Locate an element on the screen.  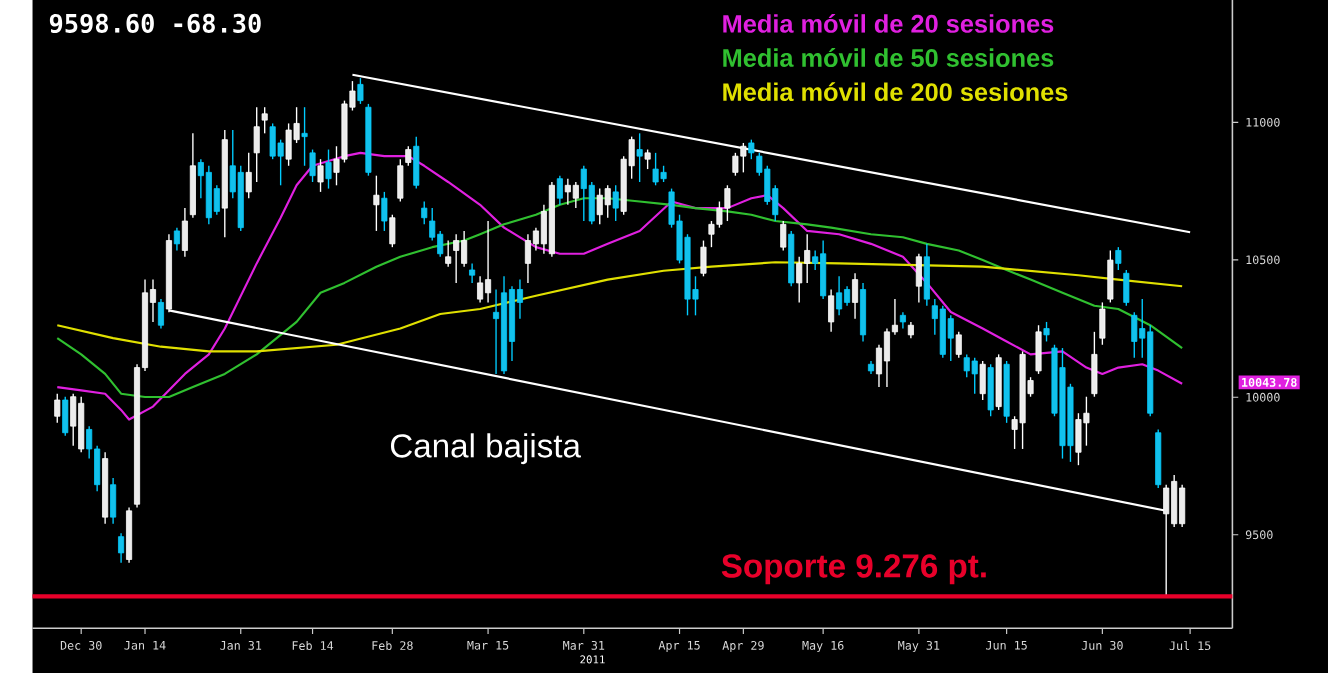
line-series is located at coordinates (620, 307).